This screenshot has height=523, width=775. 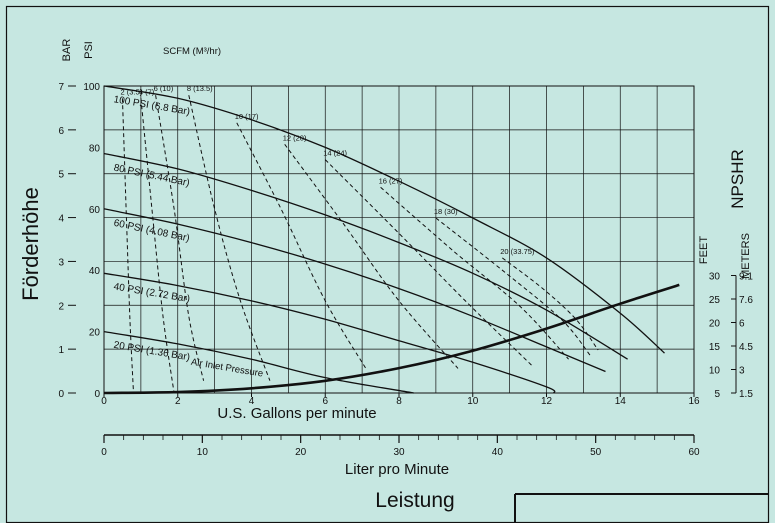 I want to click on psi-tick-label: 40, so click(x=95, y=271).